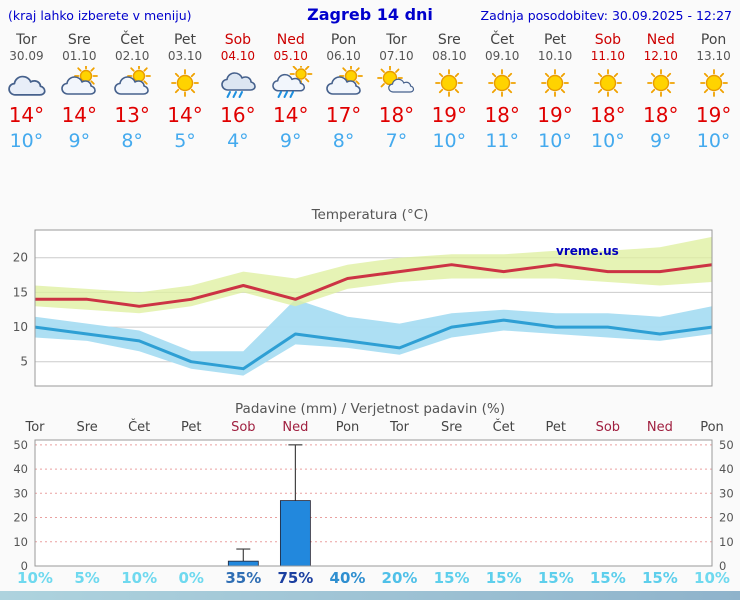 The height and width of the screenshot is (600, 740). What do you see at coordinates (185, 141) in the screenshot?
I see `low-temp: 5°` at bounding box center [185, 141].